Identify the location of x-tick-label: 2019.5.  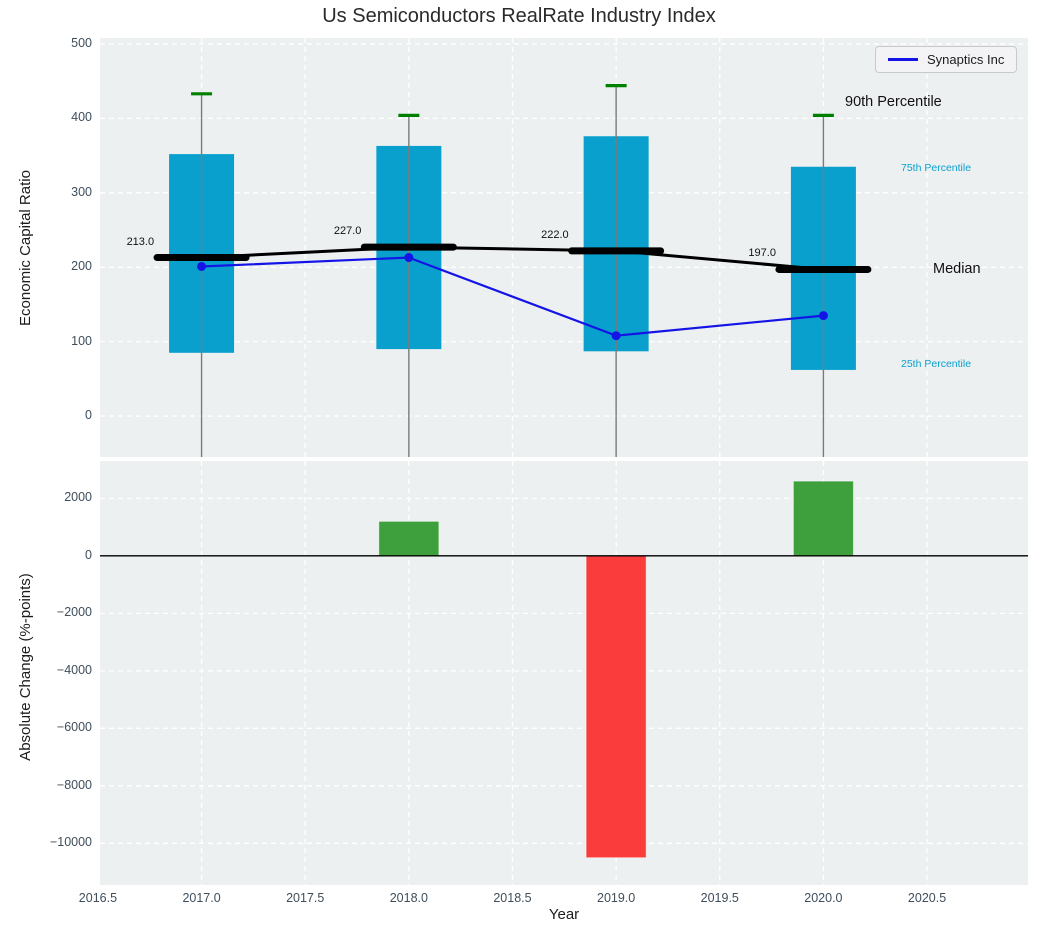
(719, 898).